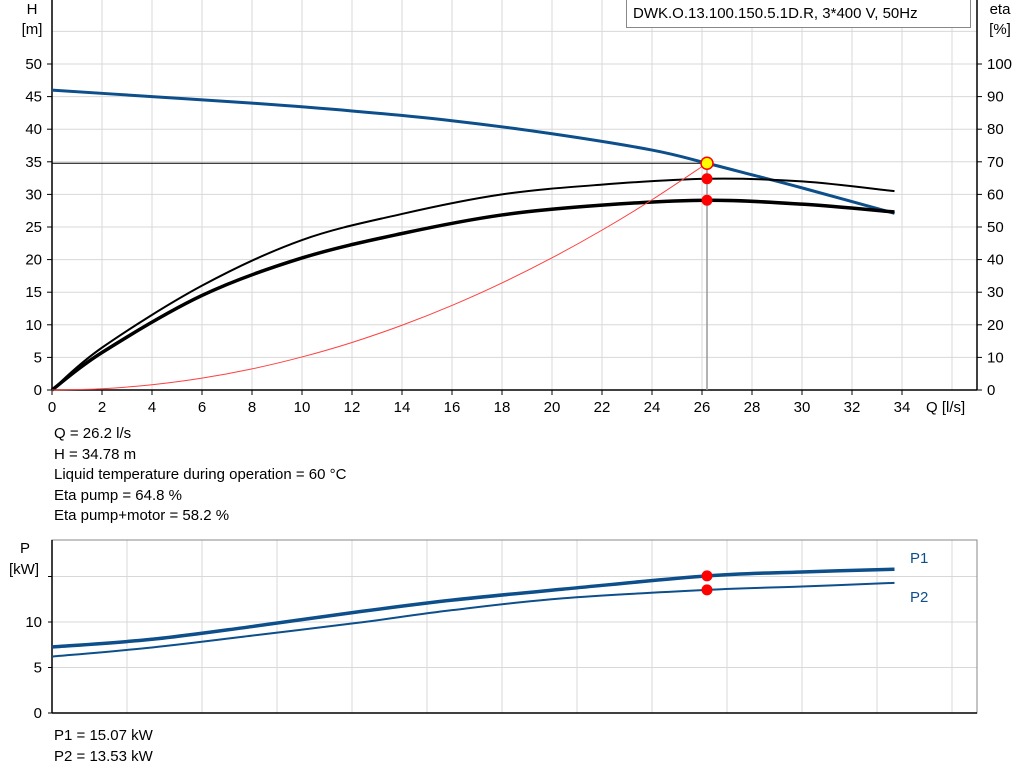 The image size is (1024, 781). Describe the element at coordinates (93, 433) in the screenshot. I see `info-q: Q = 26.2 l/s` at that location.